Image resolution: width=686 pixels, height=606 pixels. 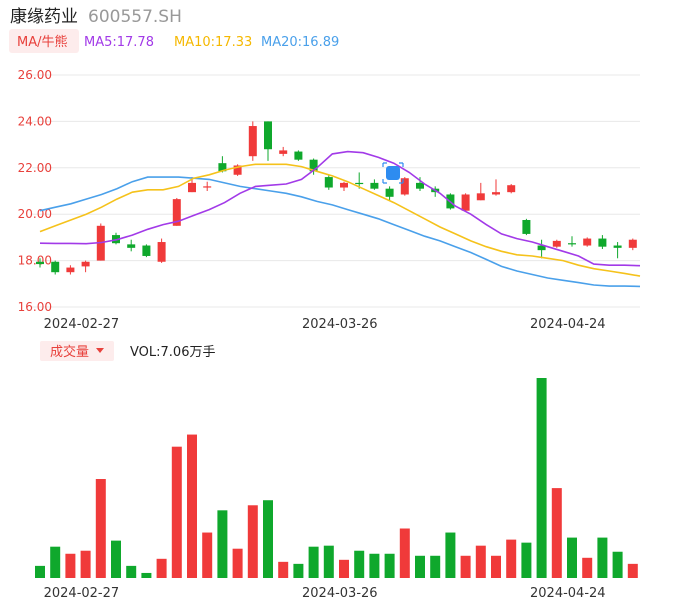 What do you see at coordinates (35, 75) in the screenshot?
I see `y-tick-label: 26.00` at bounding box center [35, 75].